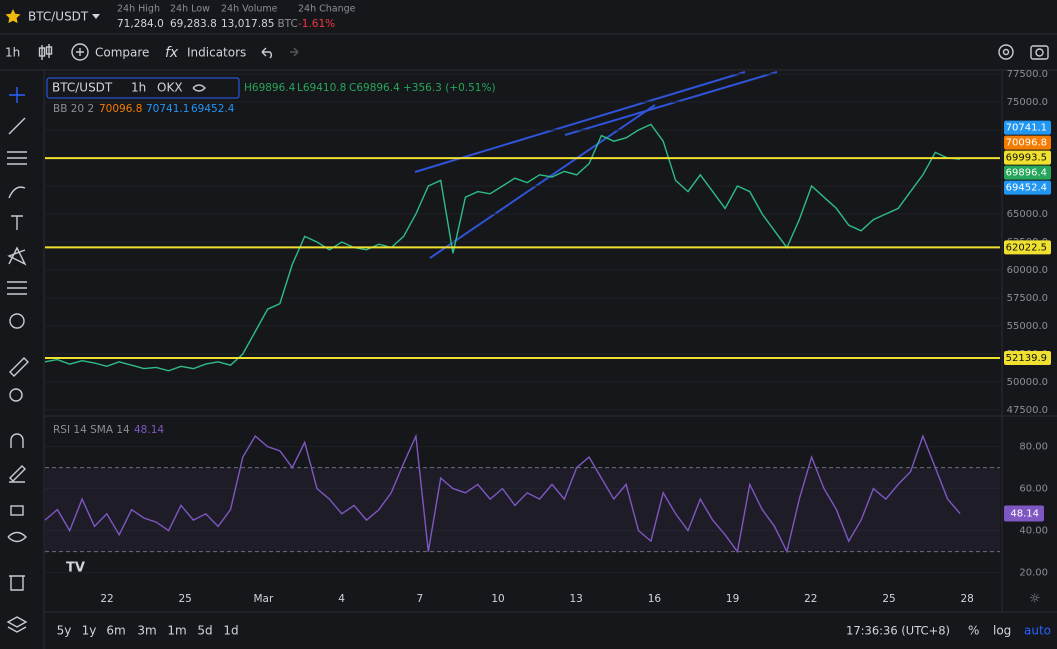 The image size is (1057, 649). Describe the element at coordinates (419, 599) in the screenshot. I see `x-tick-label: 7` at that location.